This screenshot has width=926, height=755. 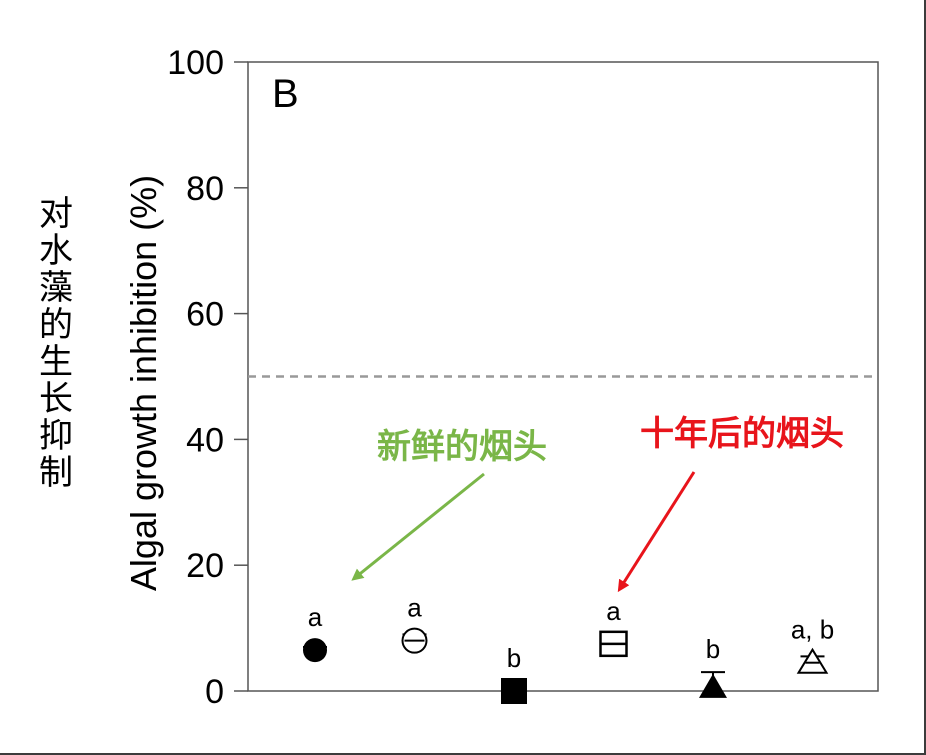 What do you see at coordinates (205, 440) in the screenshot?
I see `y-tick-label: 40` at bounding box center [205, 440].